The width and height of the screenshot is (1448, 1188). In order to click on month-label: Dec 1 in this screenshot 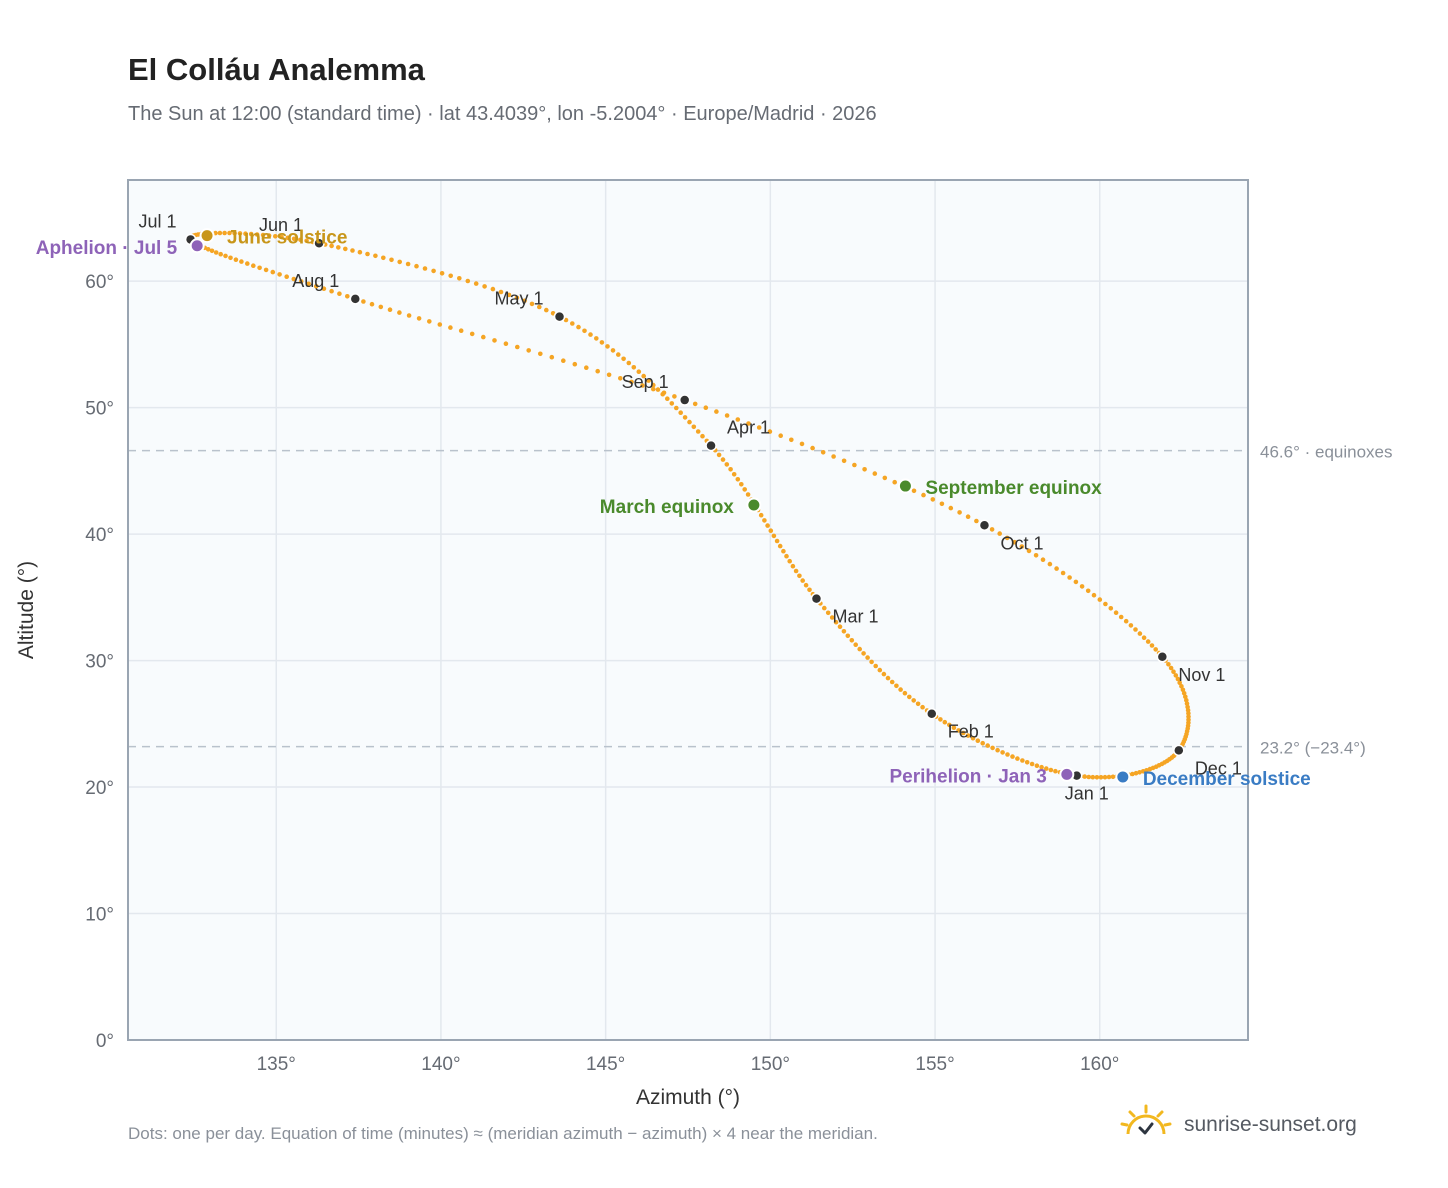, I will do `click(1218, 768)`.